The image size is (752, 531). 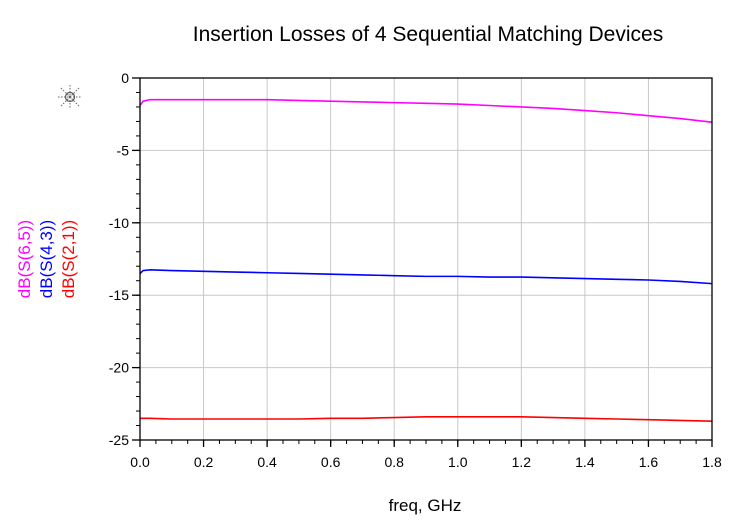 I want to click on y-axis-label-series: dB(S(2,1)), so click(x=68, y=259).